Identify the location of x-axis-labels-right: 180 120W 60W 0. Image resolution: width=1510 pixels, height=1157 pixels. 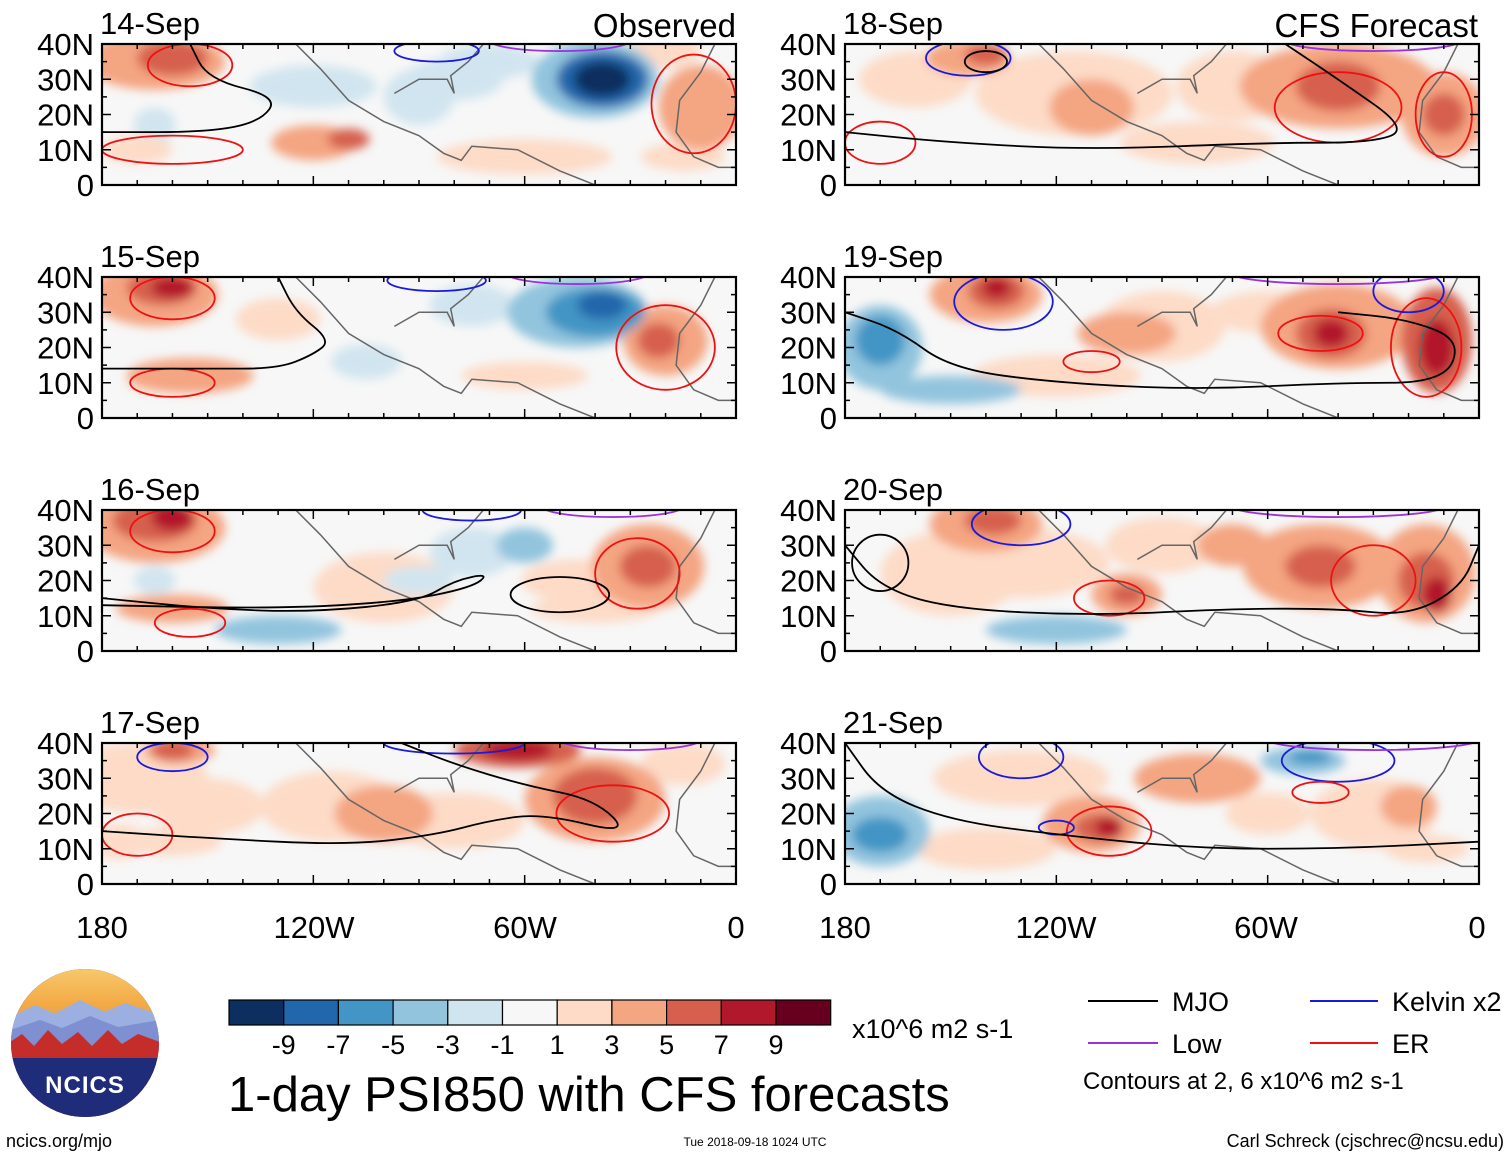
(1152, 927).